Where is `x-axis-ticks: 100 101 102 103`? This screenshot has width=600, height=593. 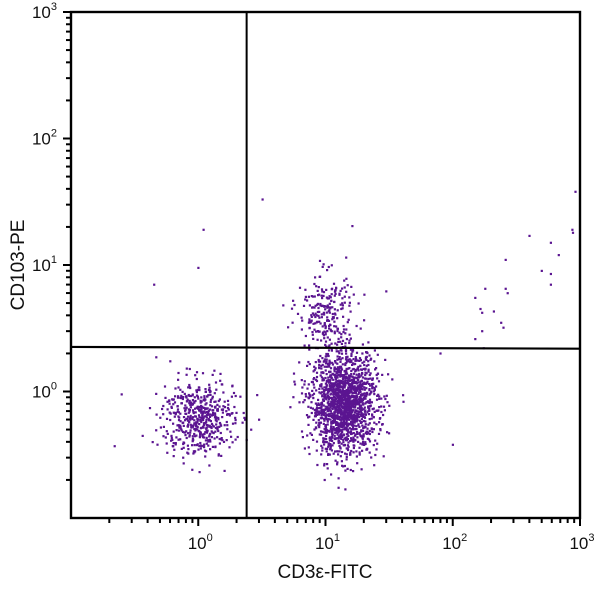 x-axis-ticks: 100 101 102 103 is located at coordinates (351, 535).